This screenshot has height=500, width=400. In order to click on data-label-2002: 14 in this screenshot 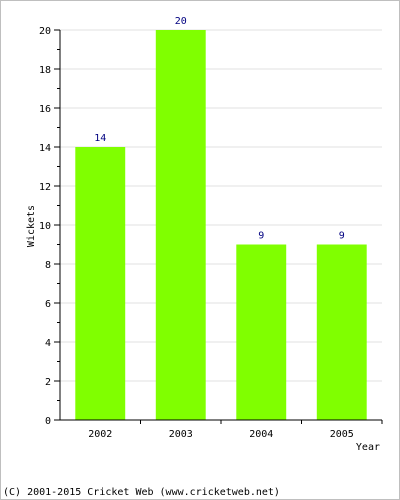, I will do `click(100, 138)`.